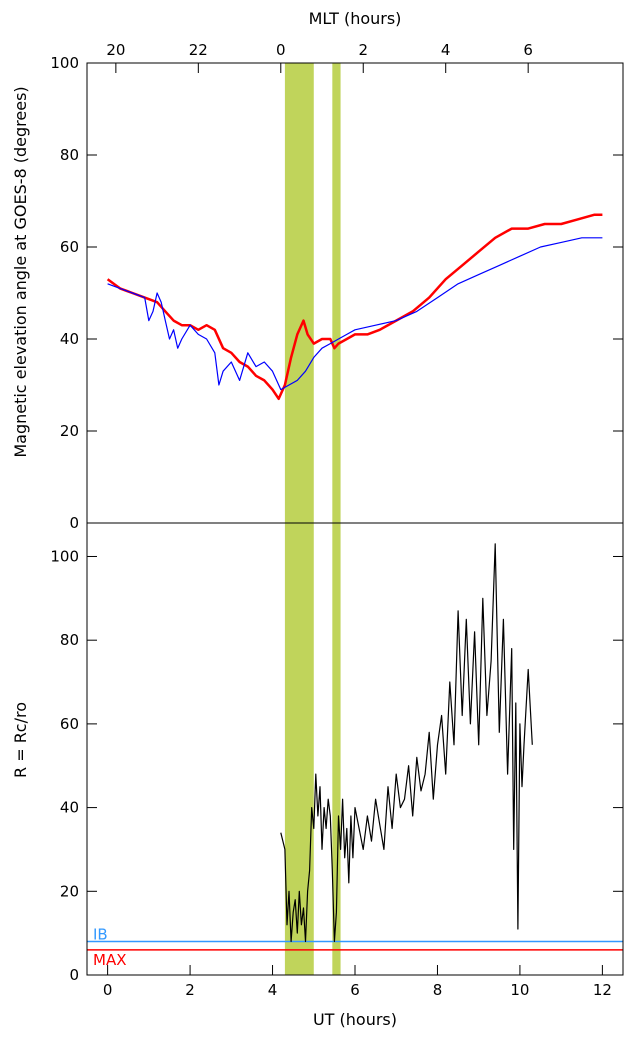 This screenshot has width=627, height=1038. I want to click on bottom-y-axis-title: R = Rc/ro, so click(20, 740).